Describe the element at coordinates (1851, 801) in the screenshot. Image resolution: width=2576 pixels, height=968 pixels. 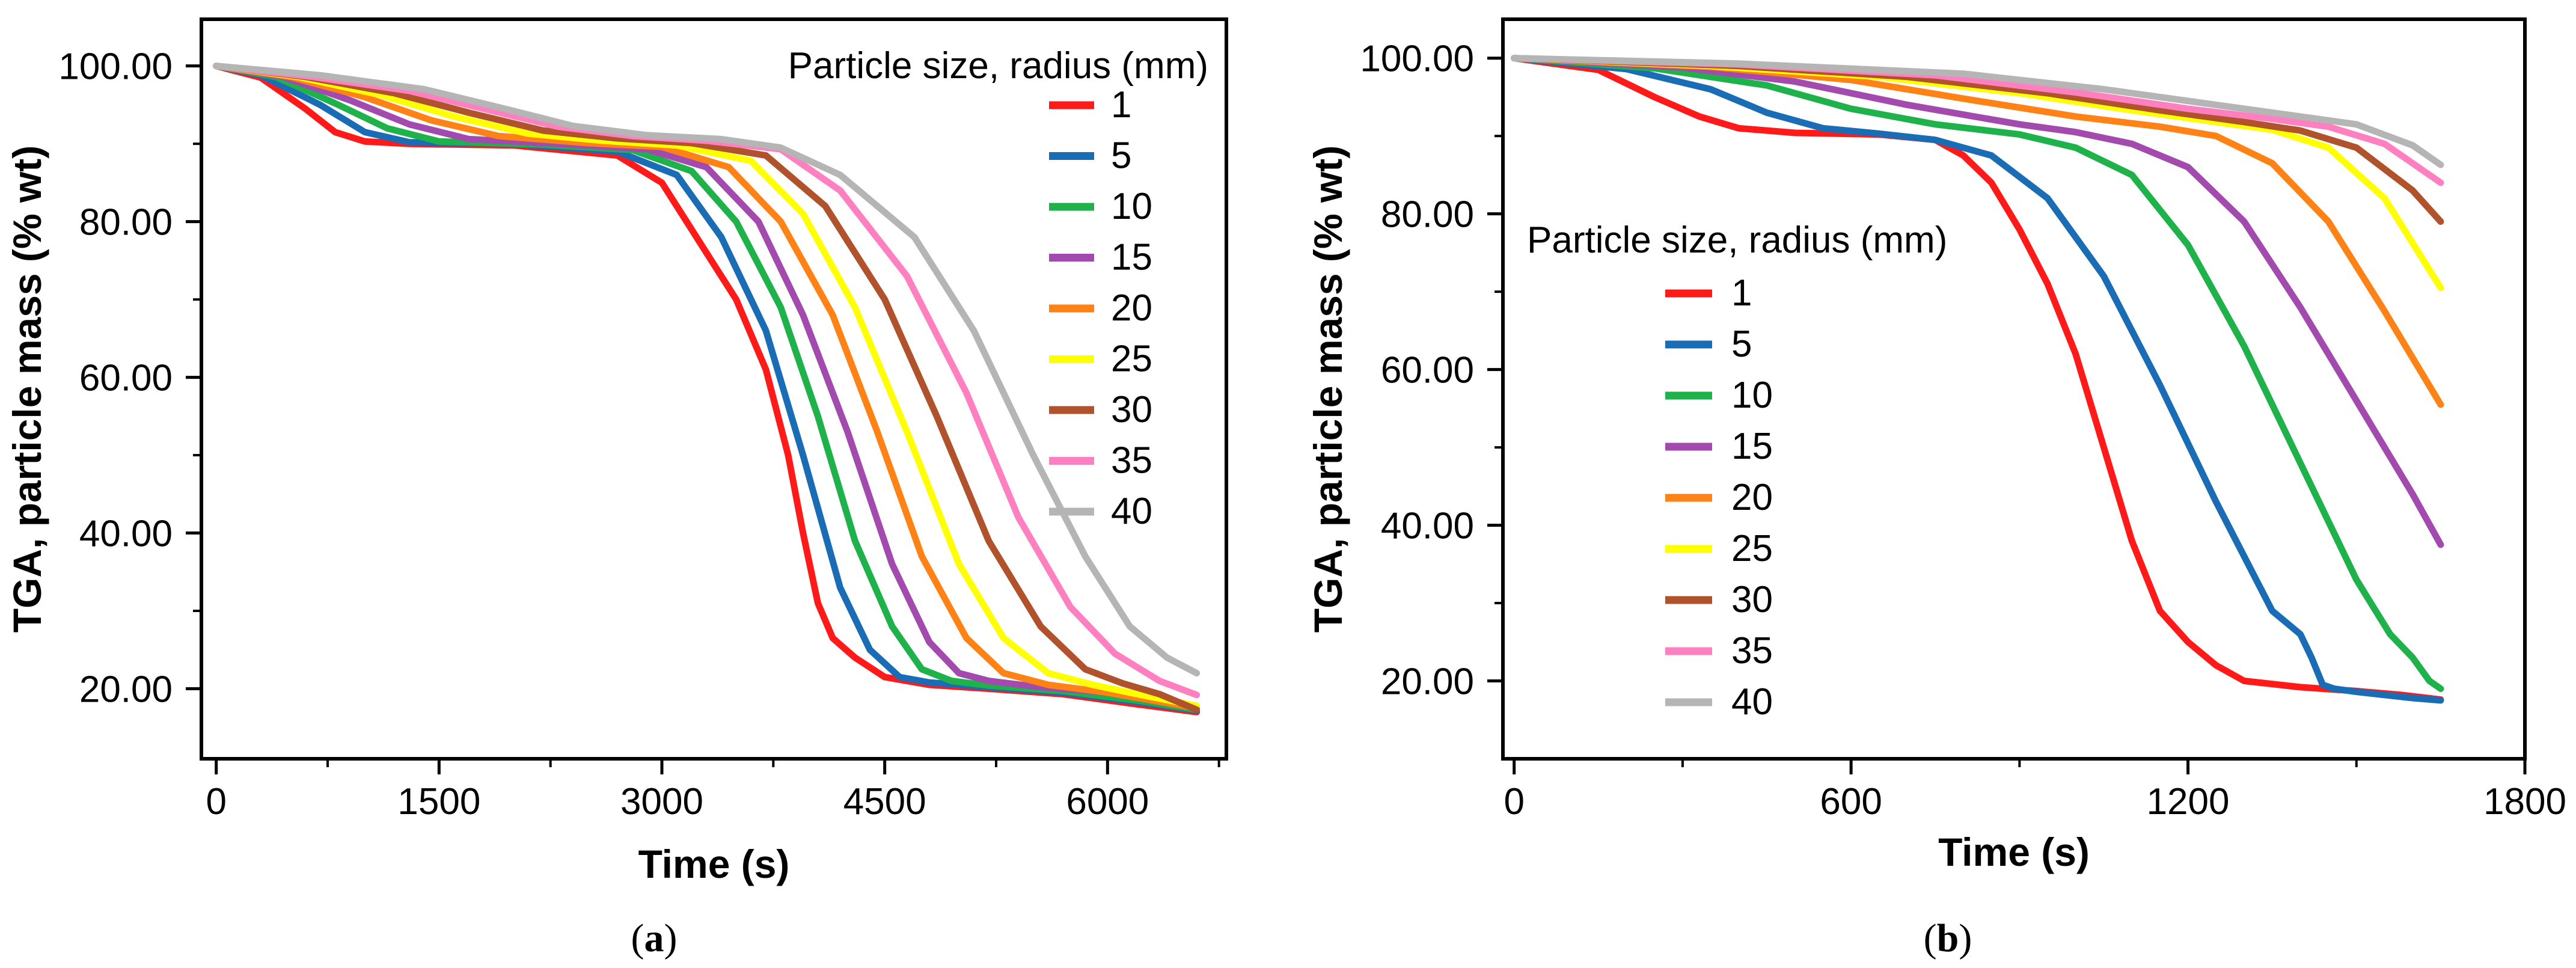
I see `x-tick-label: 600` at that location.